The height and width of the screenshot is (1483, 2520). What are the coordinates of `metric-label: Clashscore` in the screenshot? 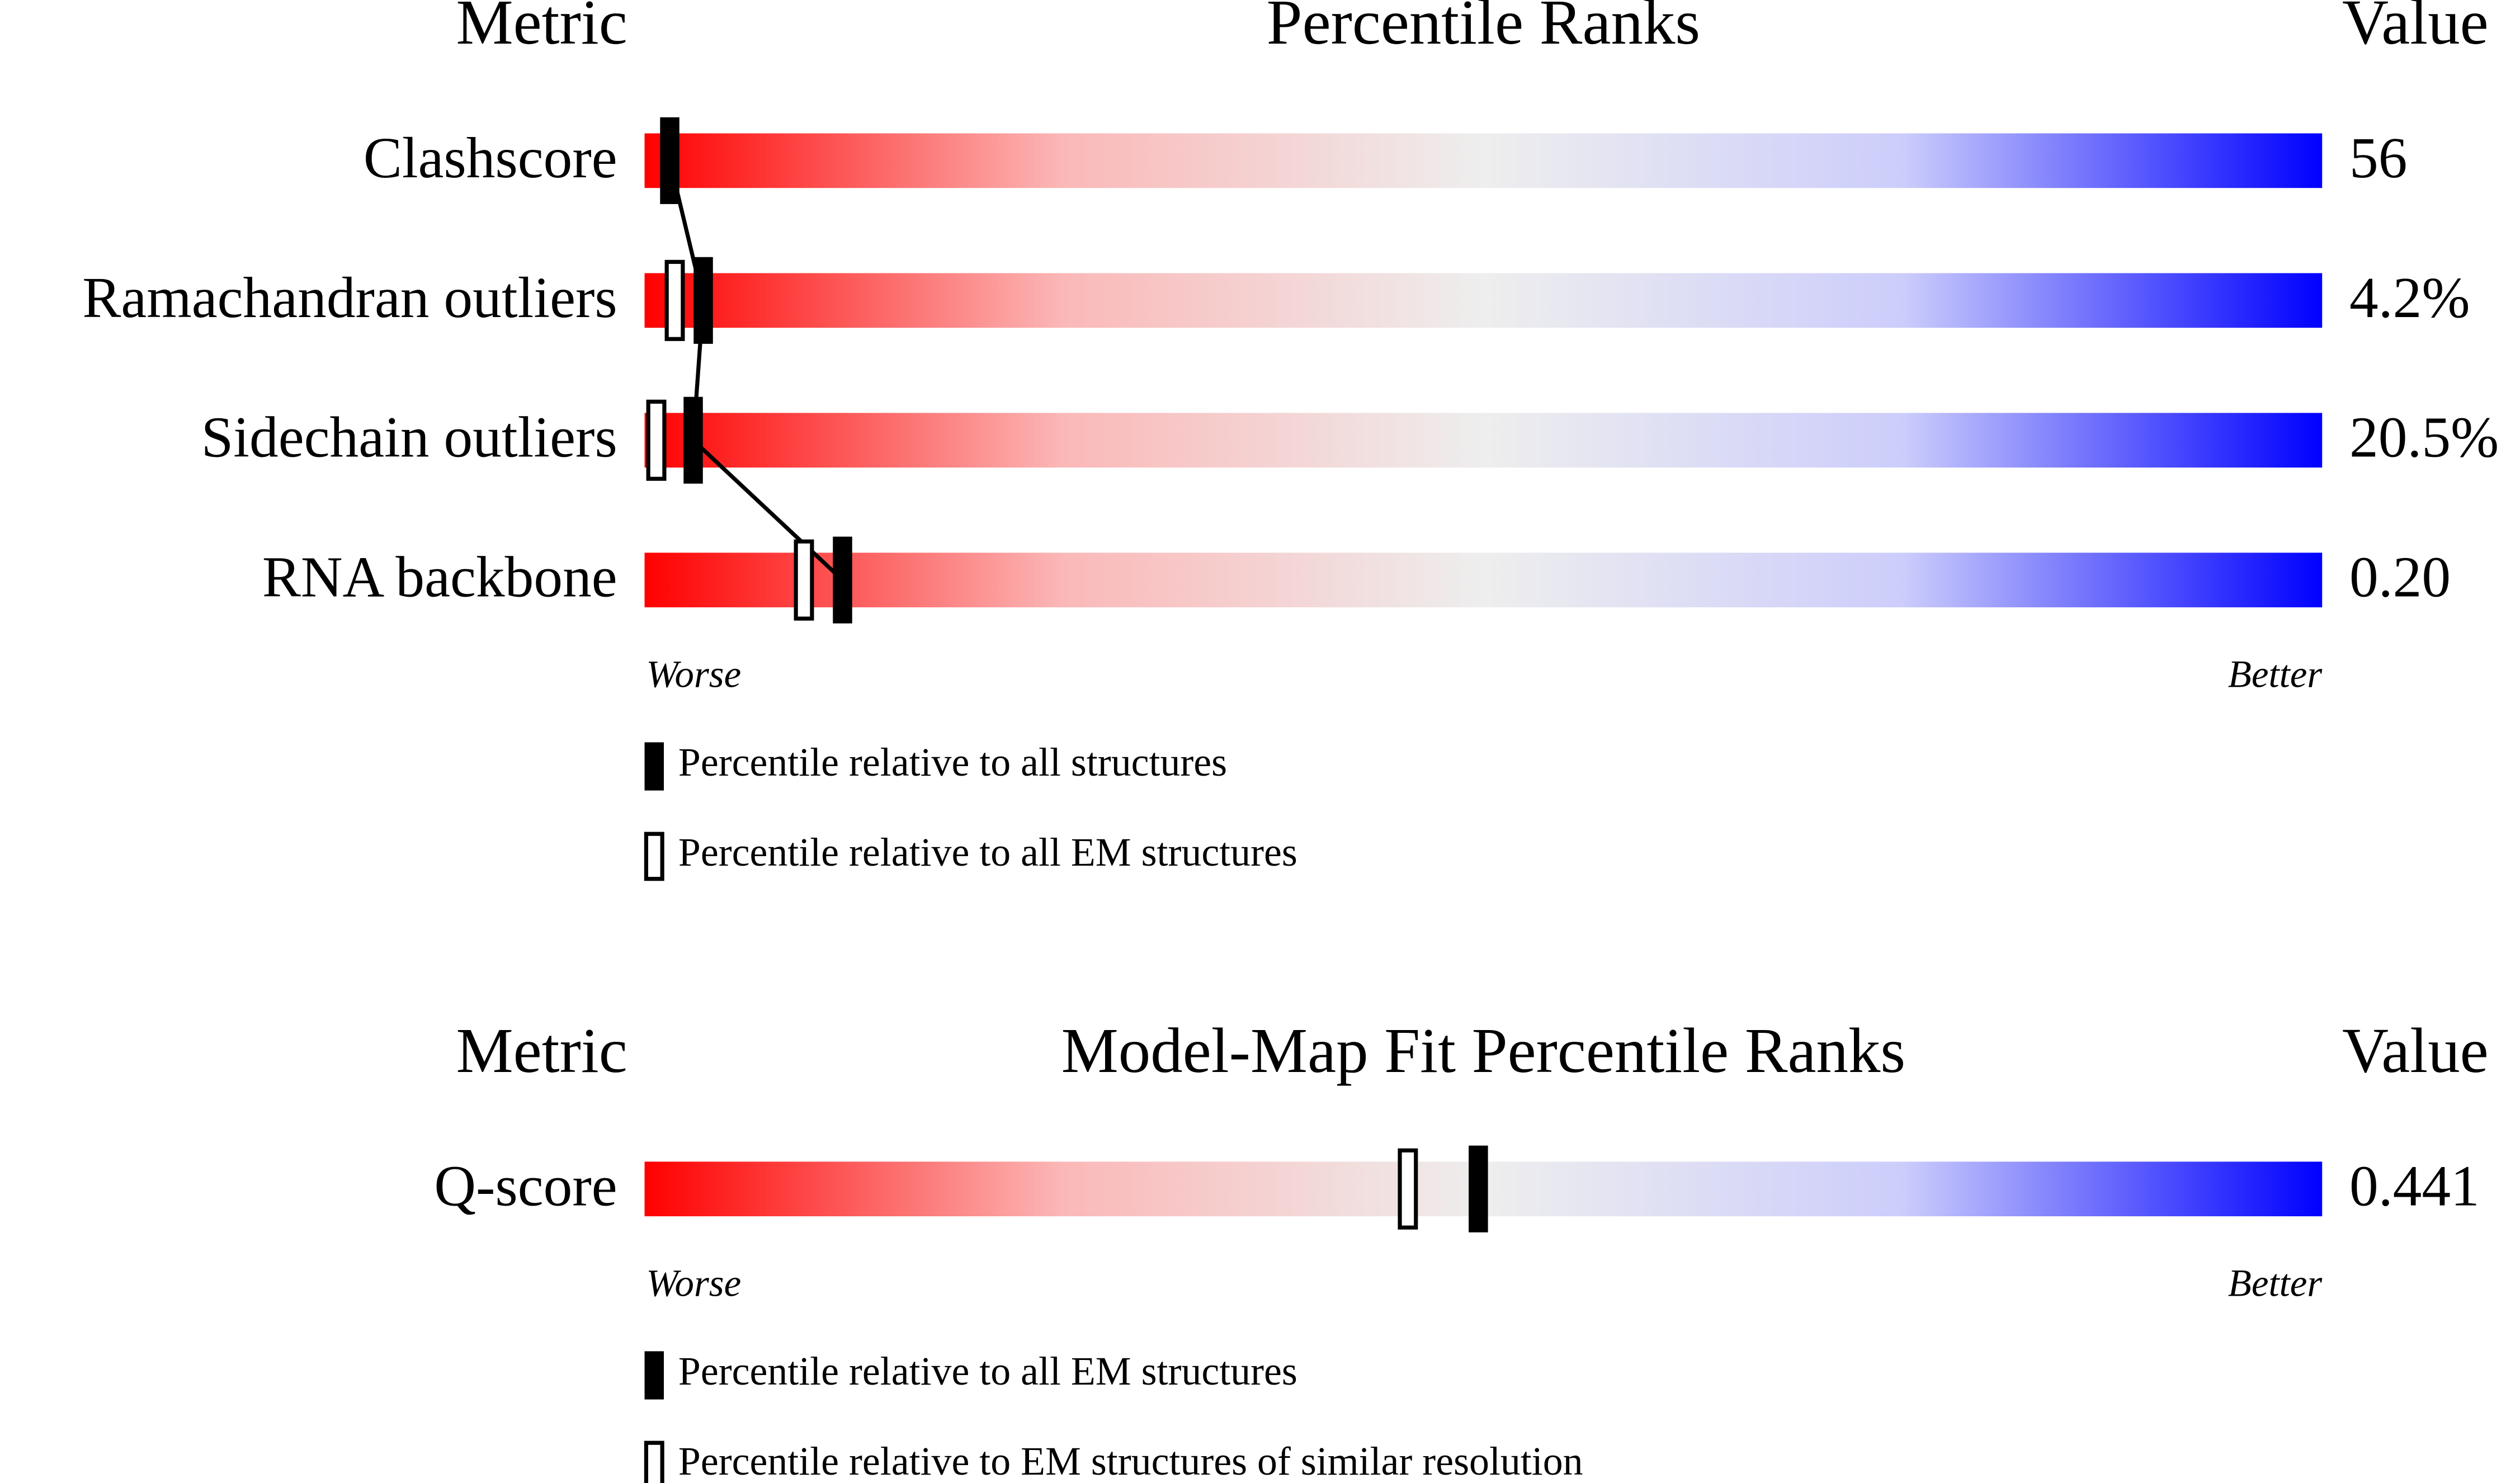 It's located at (490, 158).